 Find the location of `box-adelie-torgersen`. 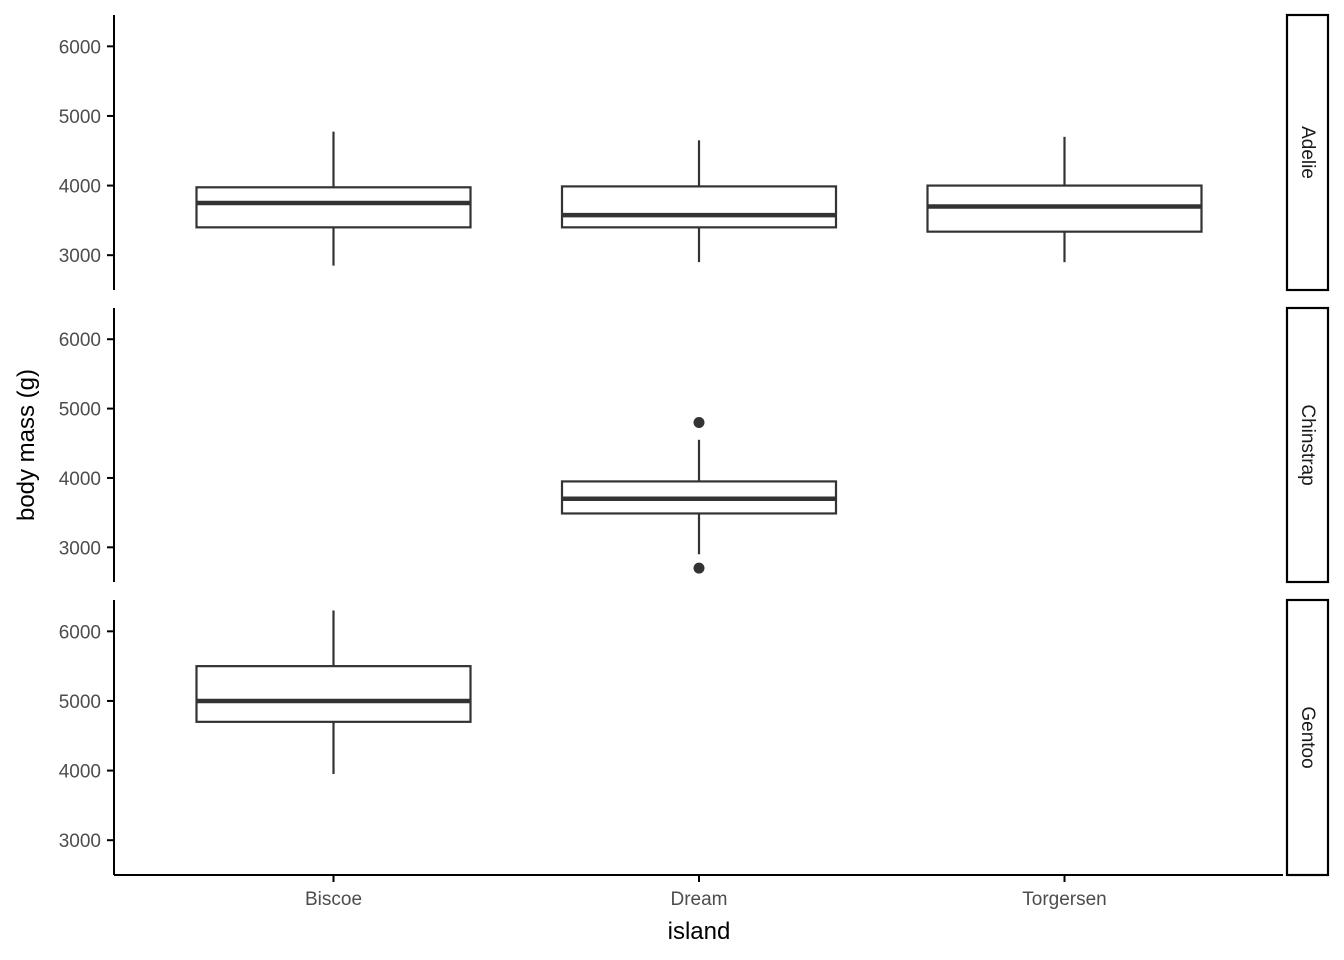

box-adelie-torgersen is located at coordinates (1064, 199).